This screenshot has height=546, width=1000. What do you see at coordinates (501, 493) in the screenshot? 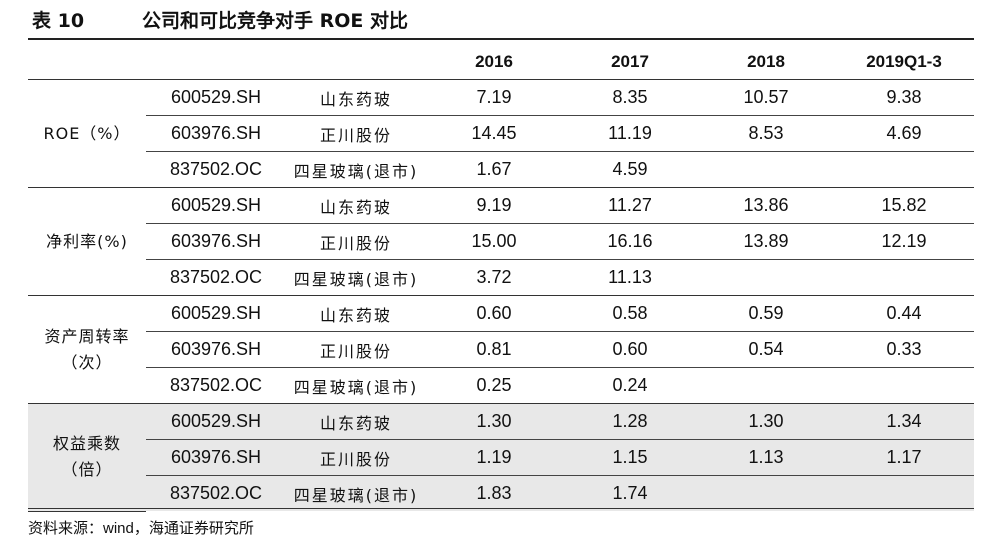
I see `table-row: 837502.OC 四星玻璃(退市) 1.83 1.74` at bounding box center [501, 493].